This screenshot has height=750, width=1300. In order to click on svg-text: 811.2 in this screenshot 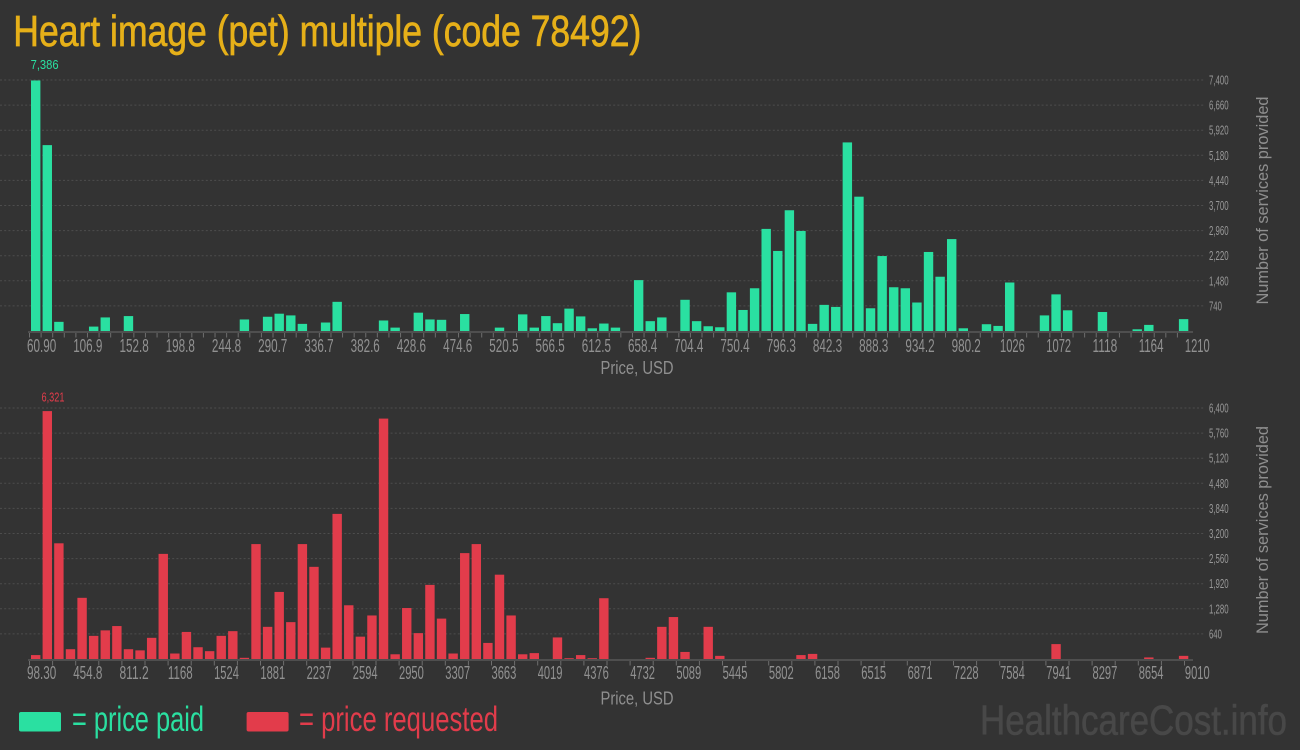, I will do `click(134, 673)`.